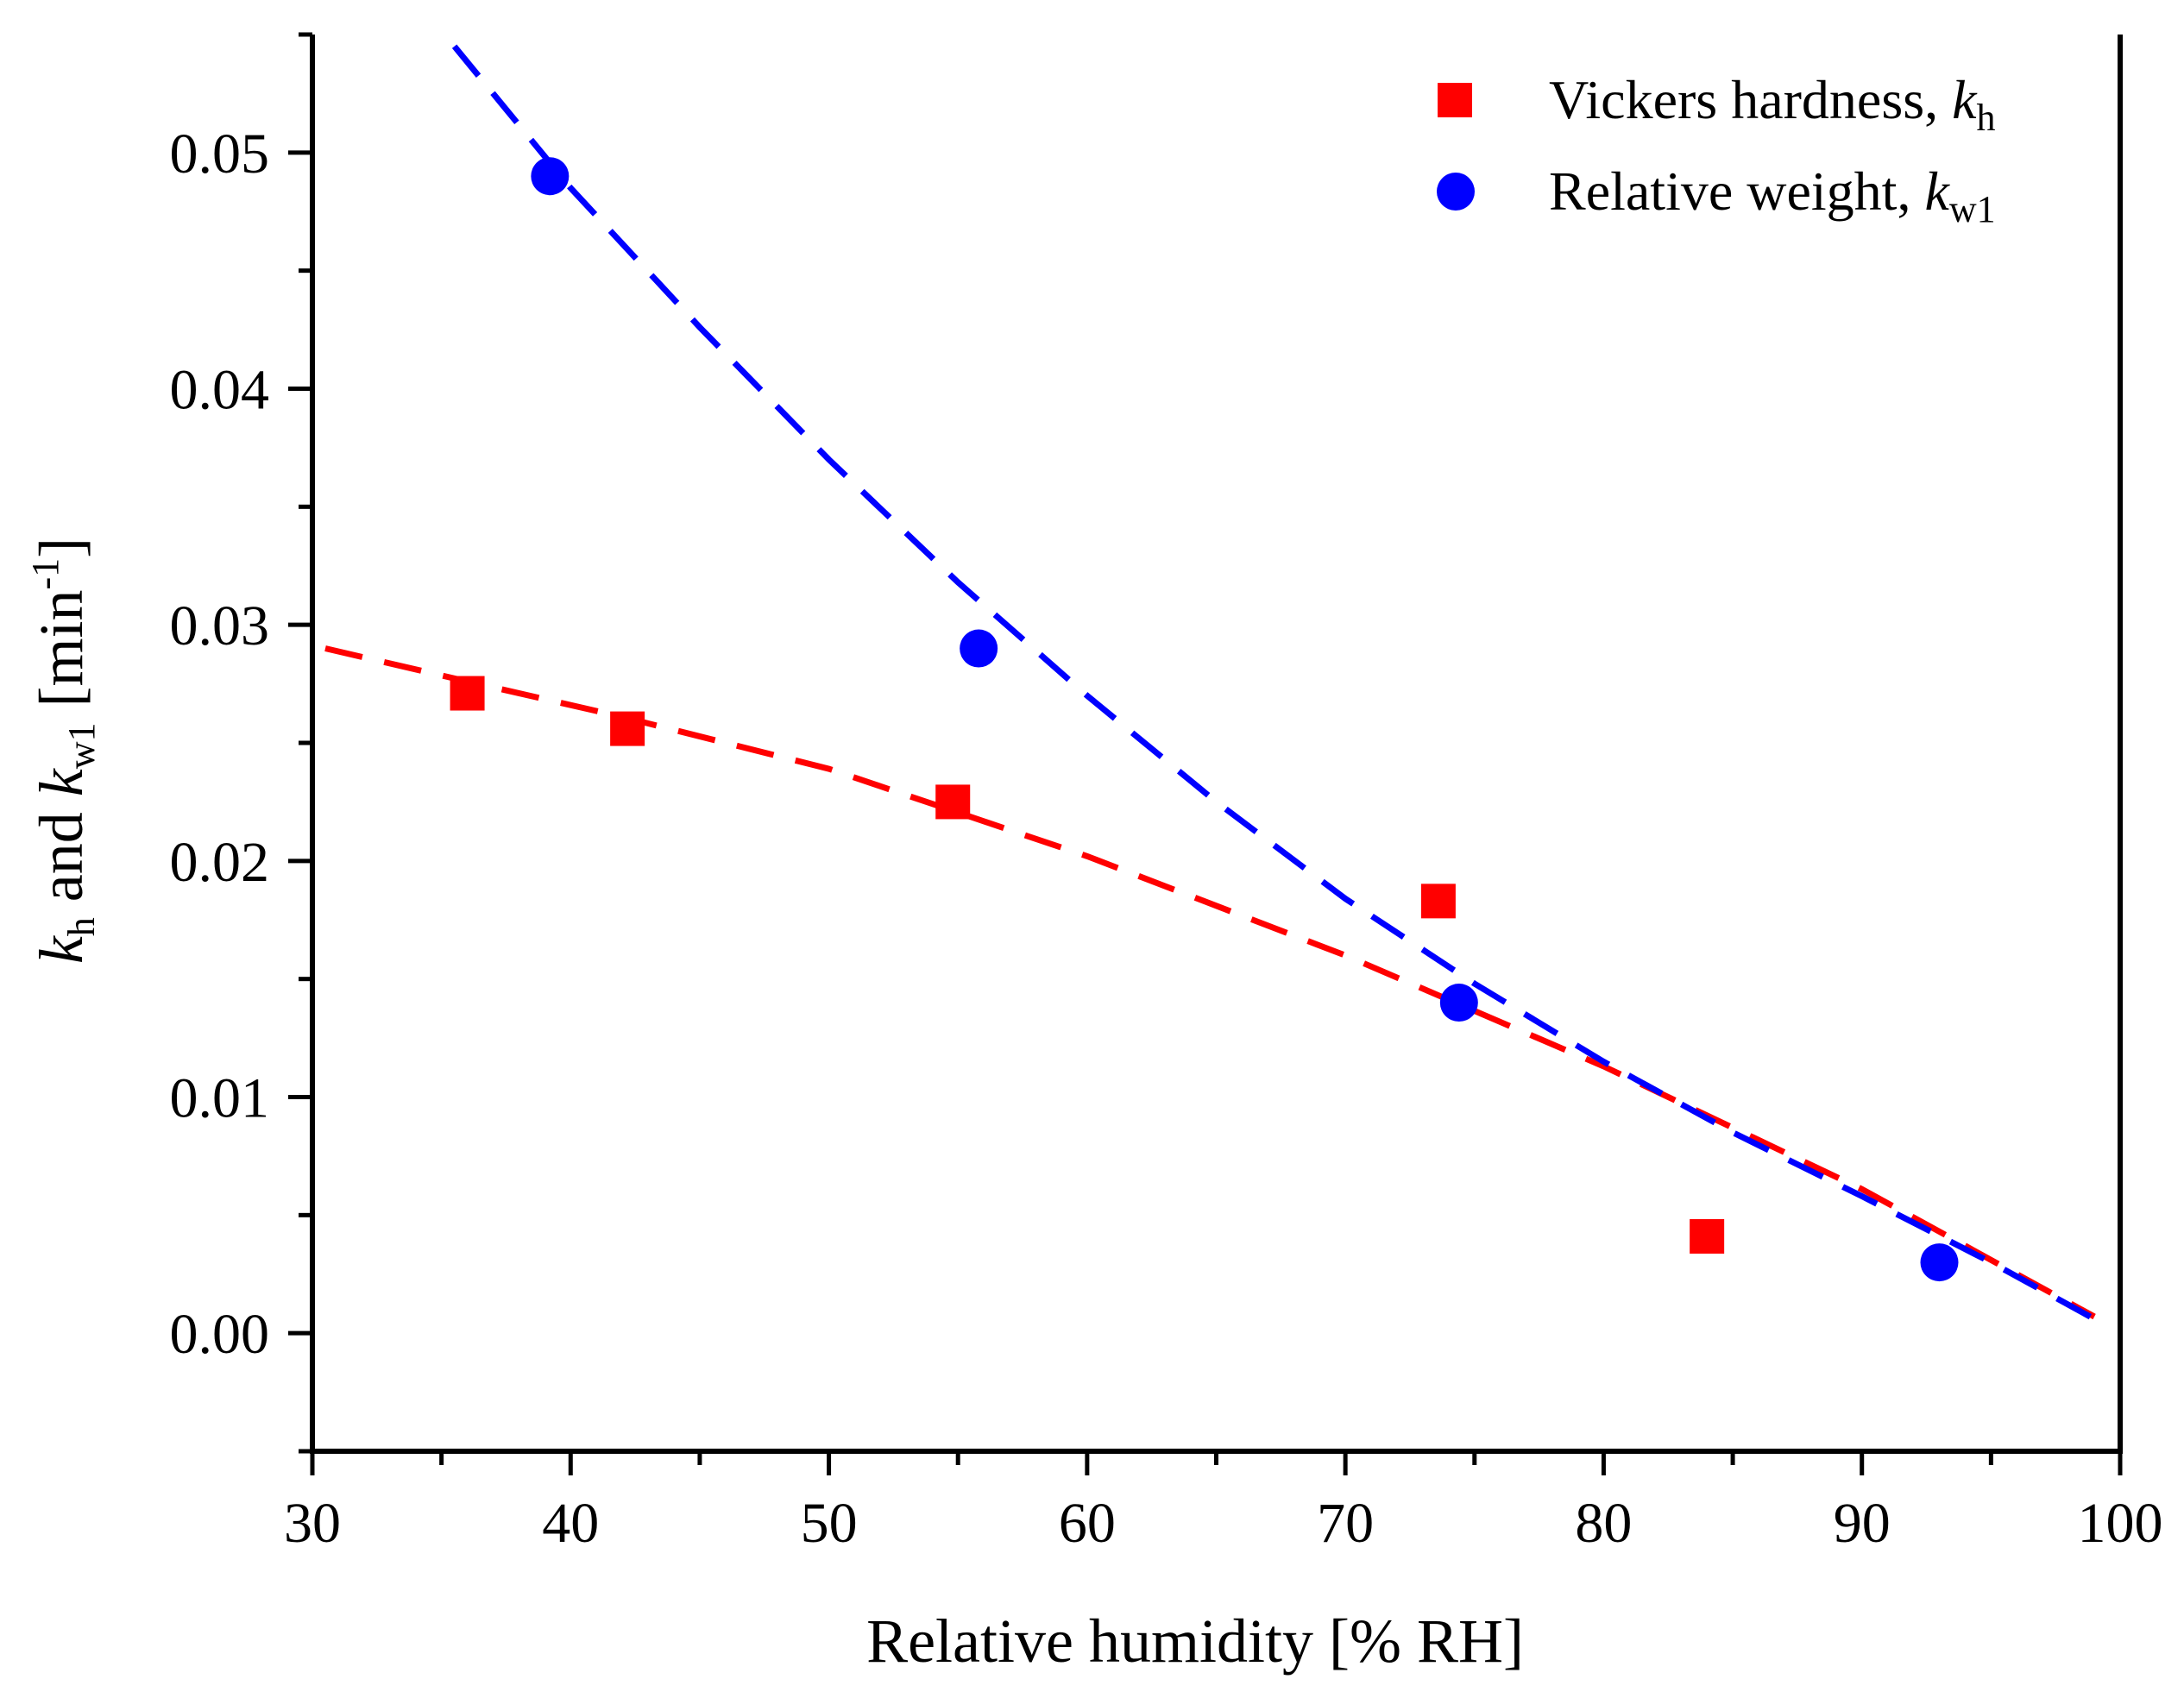 This screenshot has height=1698, width=2184. What do you see at coordinates (1345, 1523) in the screenshot?
I see `x-tick-label: 70` at bounding box center [1345, 1523].